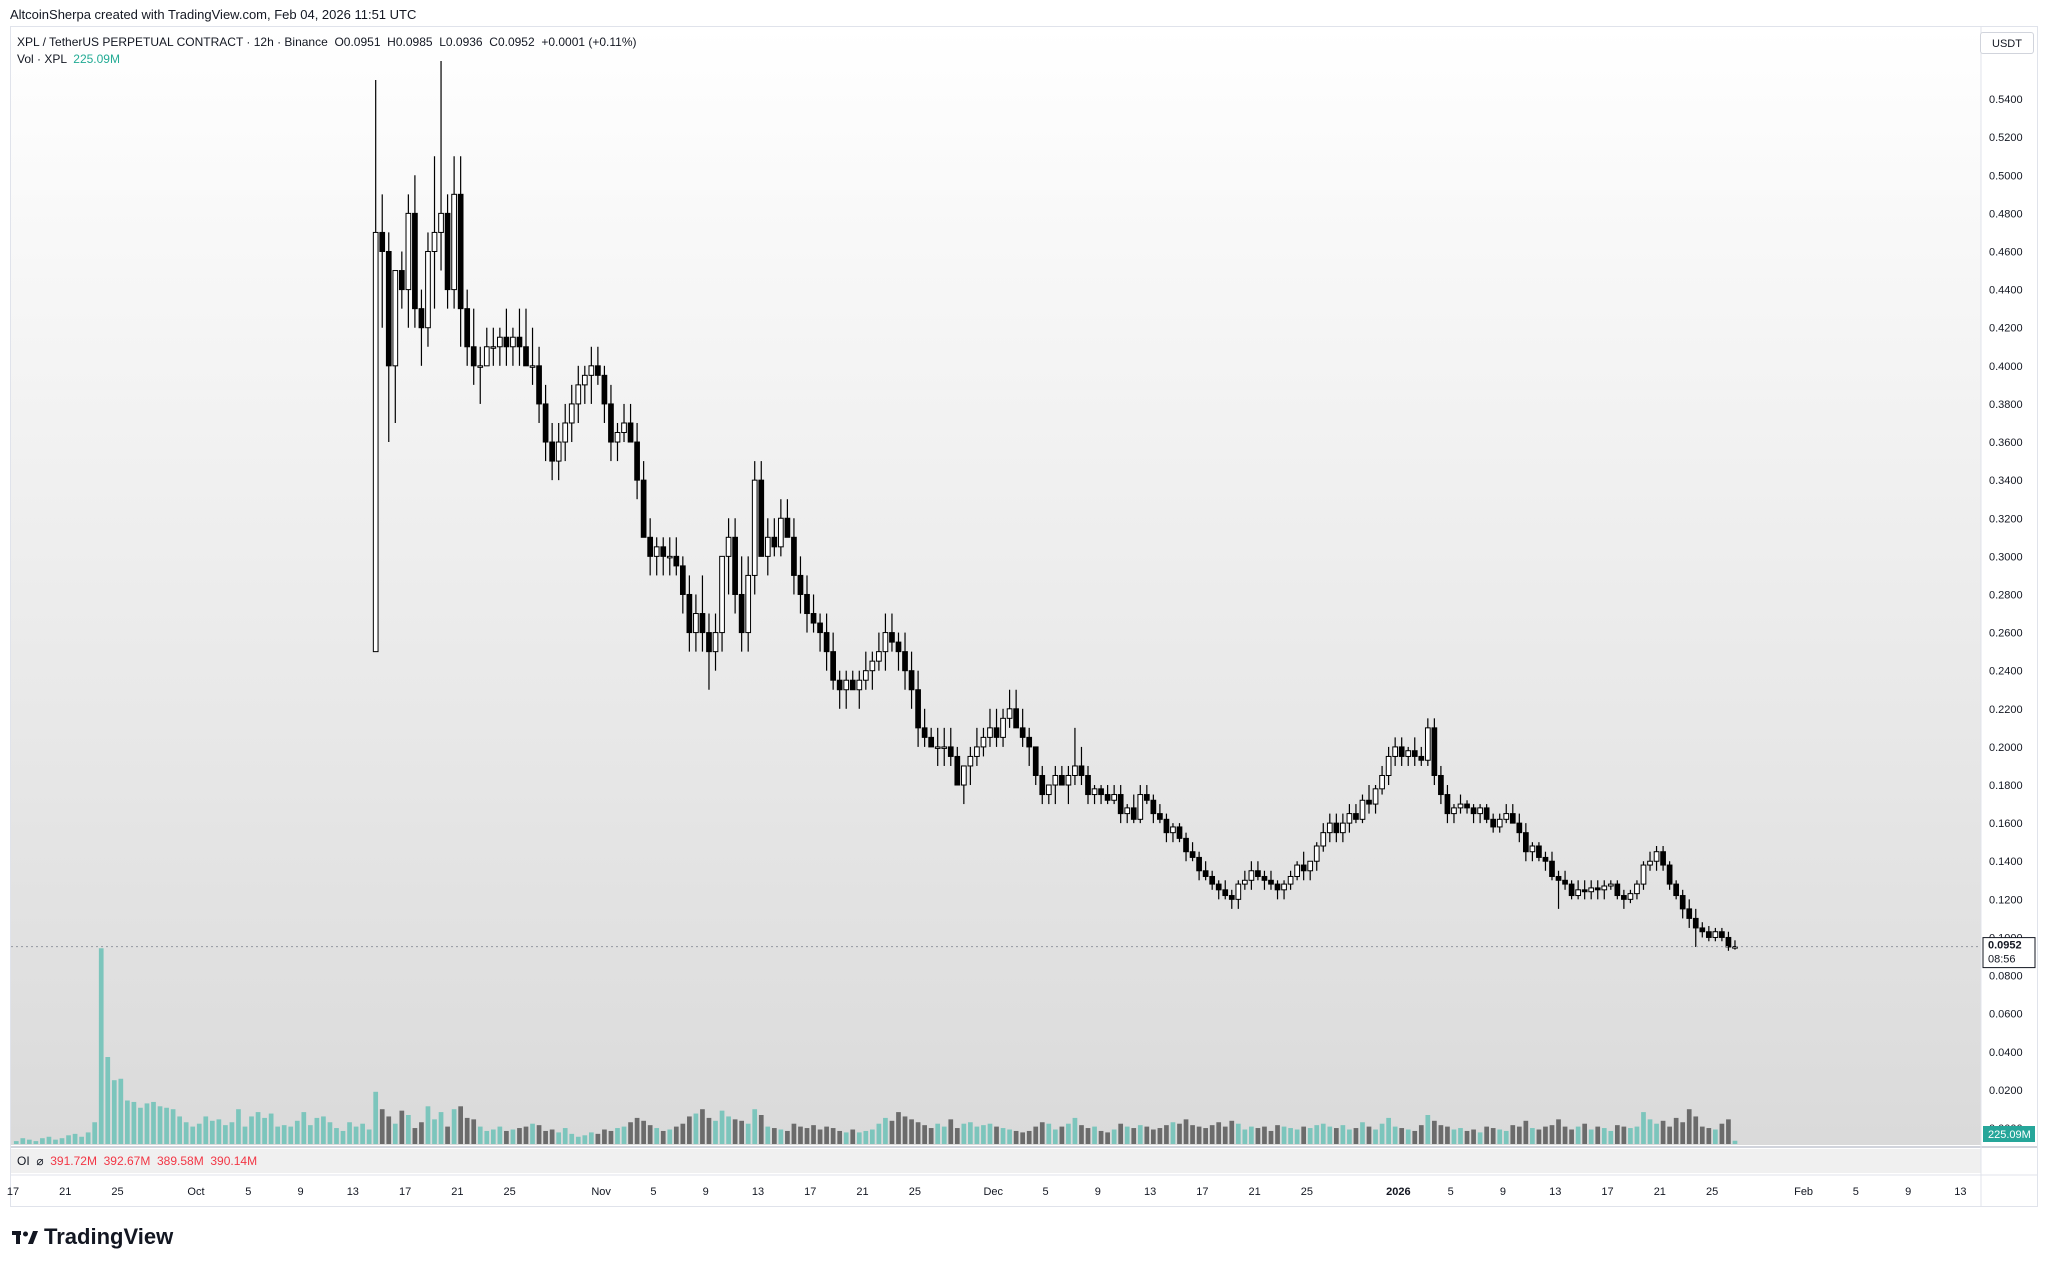  I want to click on brand-logo: TradingView, so click(92, 1237).